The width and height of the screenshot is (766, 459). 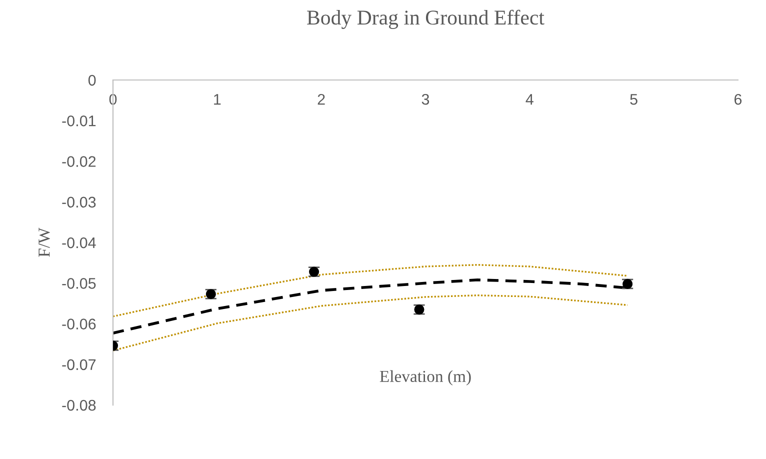 I want to click on chart-title: Body Drag in Ground Effect, so click(x=425, y=19).